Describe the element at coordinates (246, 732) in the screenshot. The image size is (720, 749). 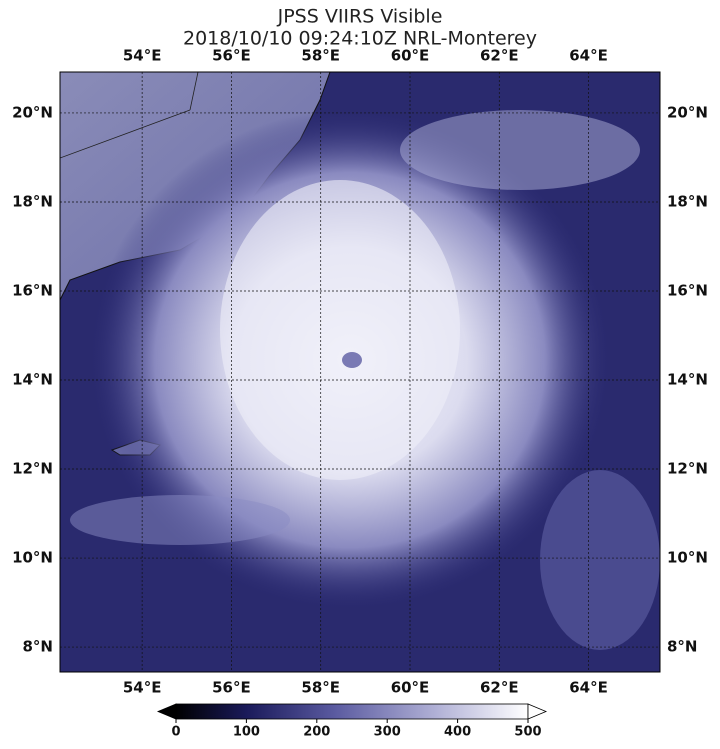
I see `colorbar-tick-label: 100` at that location.